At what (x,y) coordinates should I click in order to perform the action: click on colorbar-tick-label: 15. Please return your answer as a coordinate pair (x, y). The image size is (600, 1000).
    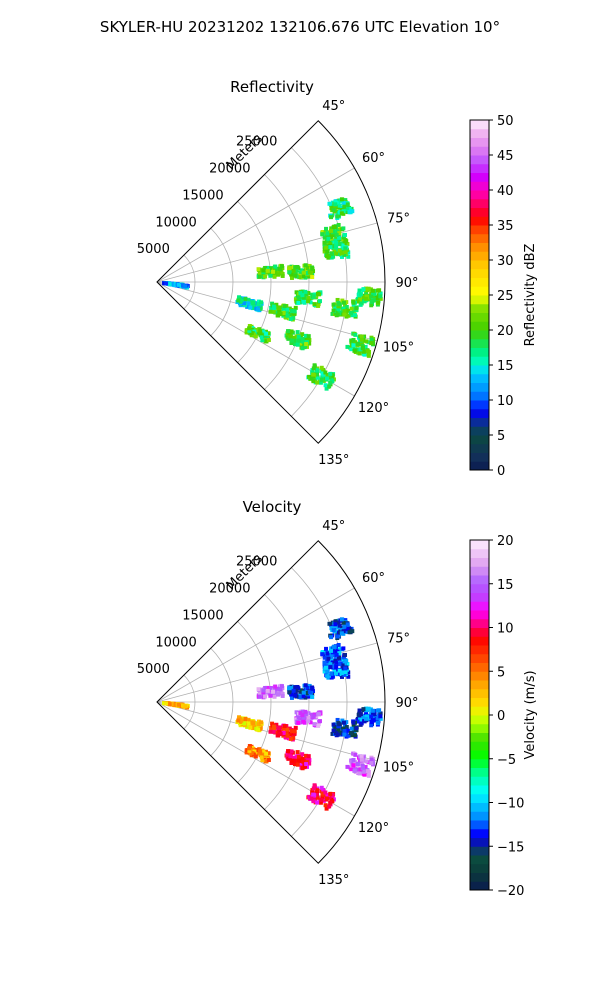
    Looking at the image, I should click on (505, 366).